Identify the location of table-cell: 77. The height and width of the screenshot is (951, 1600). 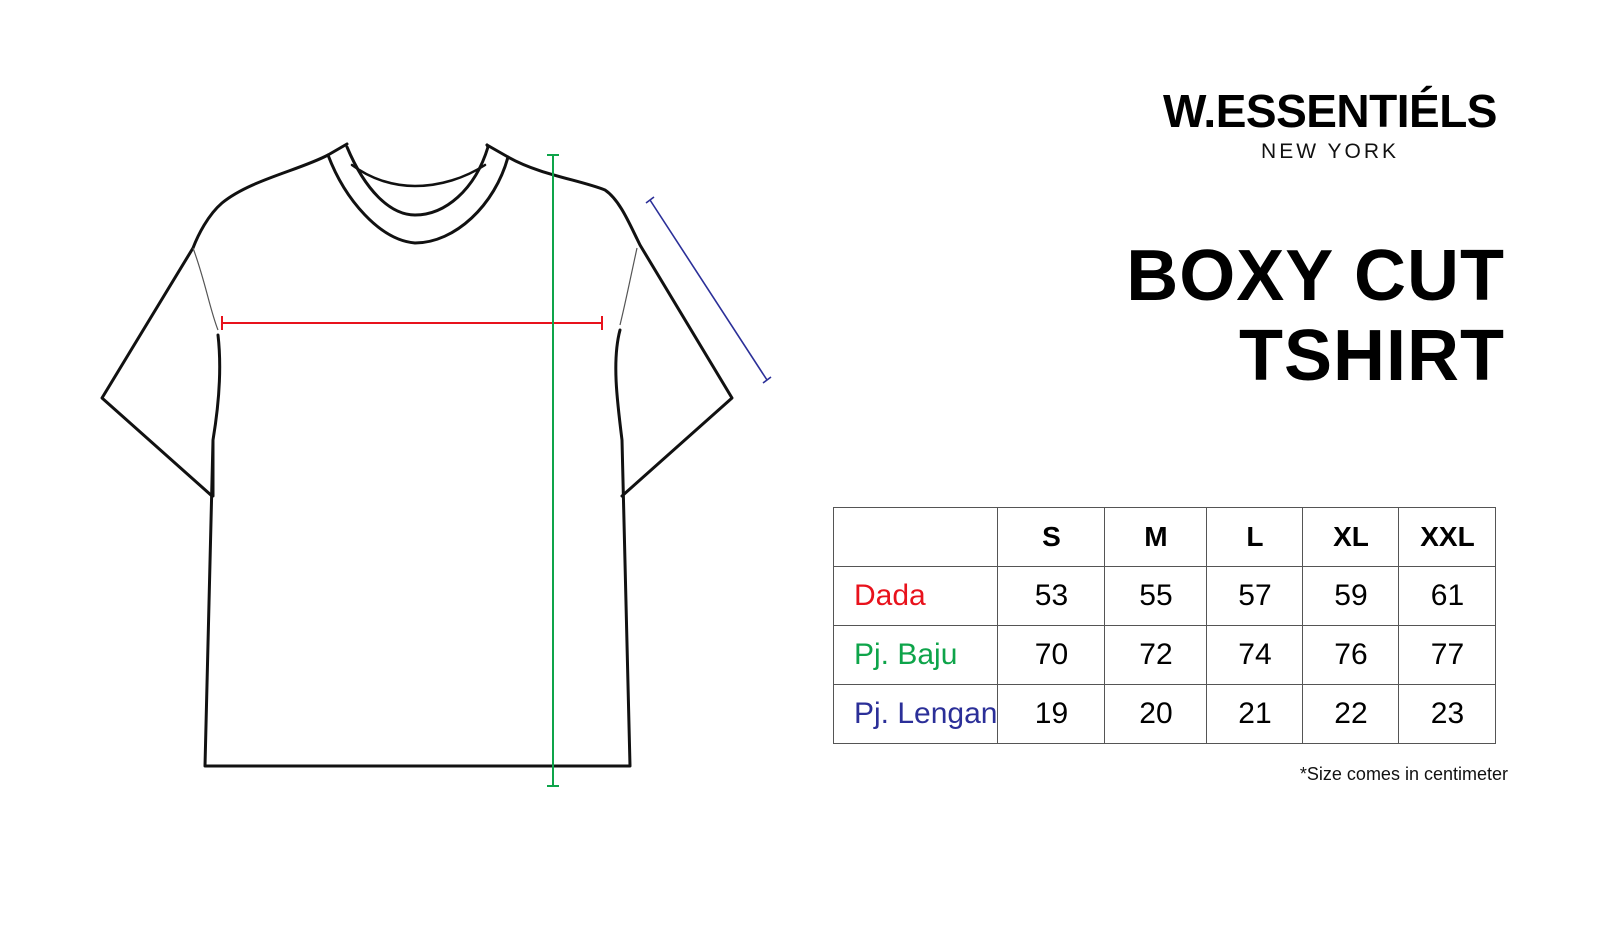
(1447, 655).